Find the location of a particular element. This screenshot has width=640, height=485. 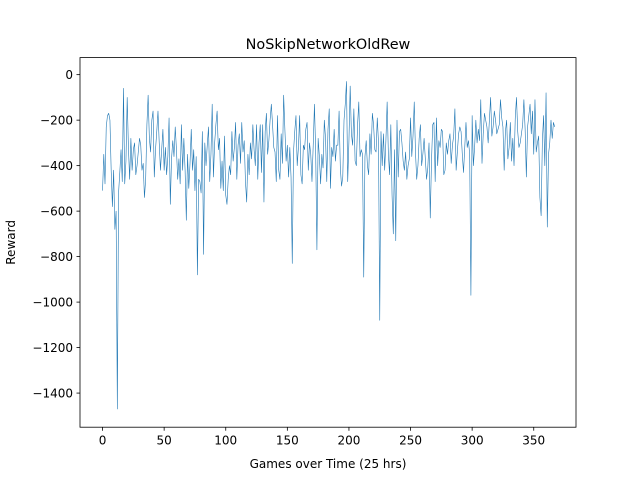

x-tick-label: 150 is located at coordinates (287, 441).